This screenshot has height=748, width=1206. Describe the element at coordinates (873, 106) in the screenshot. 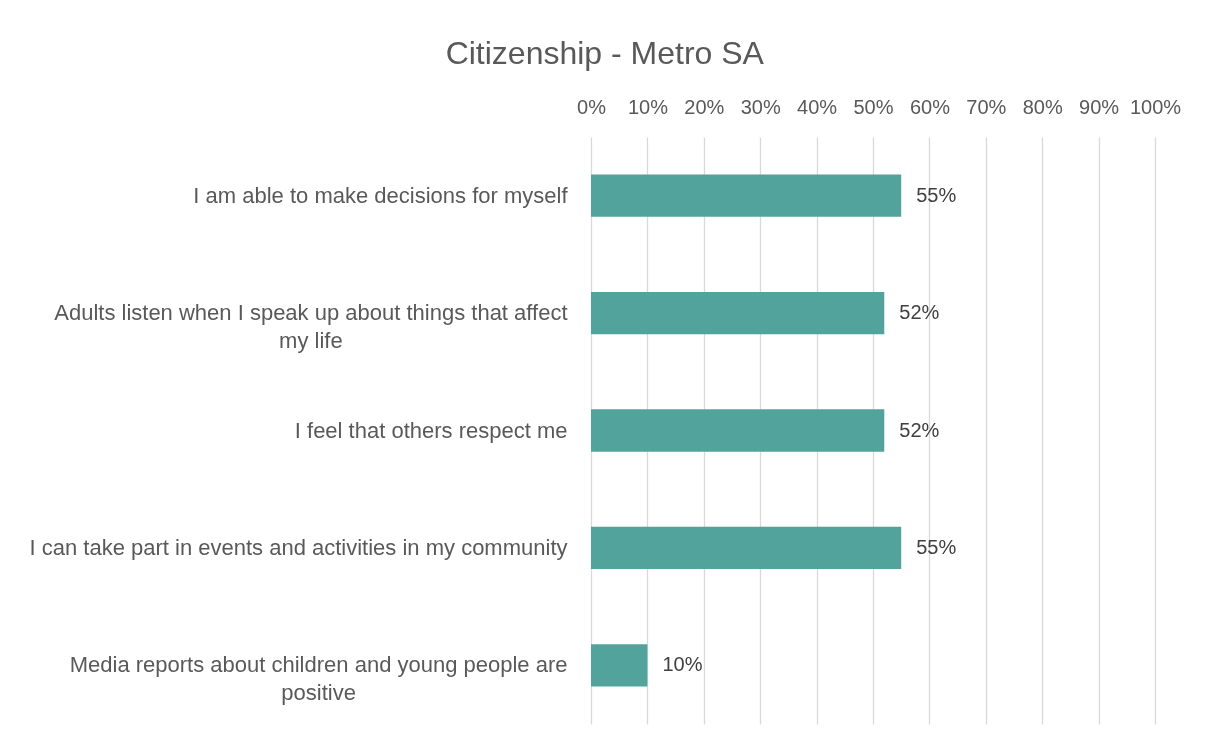

I see `x-tick-label: 50%` at that location.